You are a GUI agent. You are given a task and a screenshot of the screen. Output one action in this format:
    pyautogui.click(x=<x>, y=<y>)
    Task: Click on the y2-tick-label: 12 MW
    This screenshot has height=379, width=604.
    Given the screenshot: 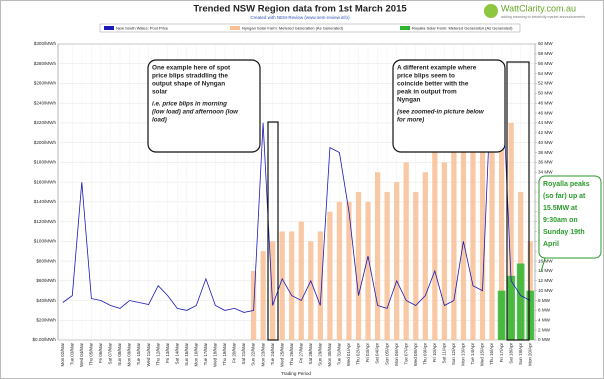 What is the action you would take?
    pyautogui.click(x=545, y=280)
    